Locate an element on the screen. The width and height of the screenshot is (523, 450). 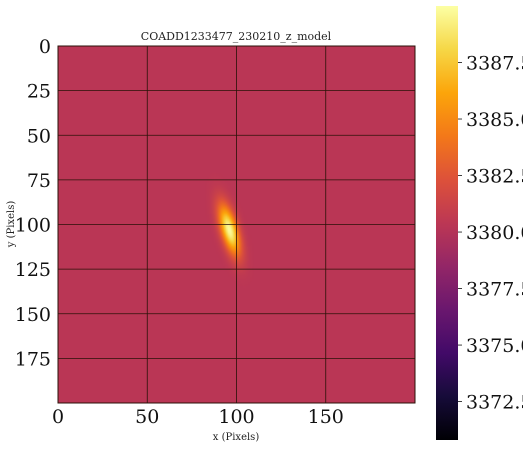
y-axis-label: y (Pixels) is located at coordinates (11, 225).